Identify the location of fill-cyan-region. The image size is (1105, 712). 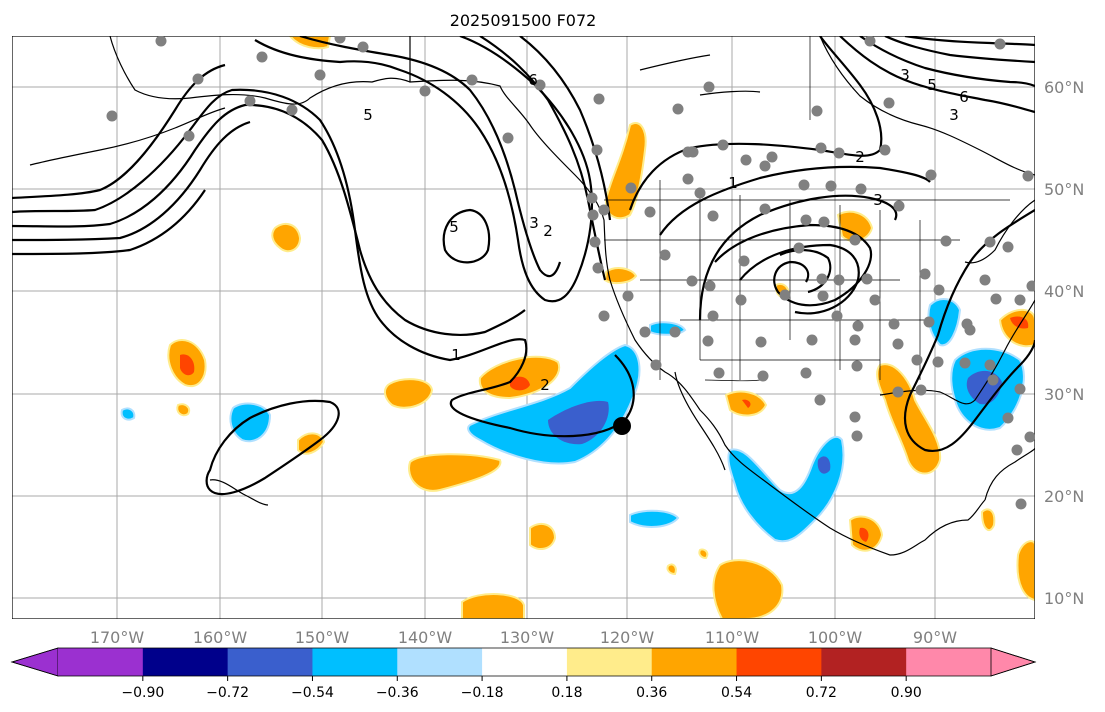
(654, 518).